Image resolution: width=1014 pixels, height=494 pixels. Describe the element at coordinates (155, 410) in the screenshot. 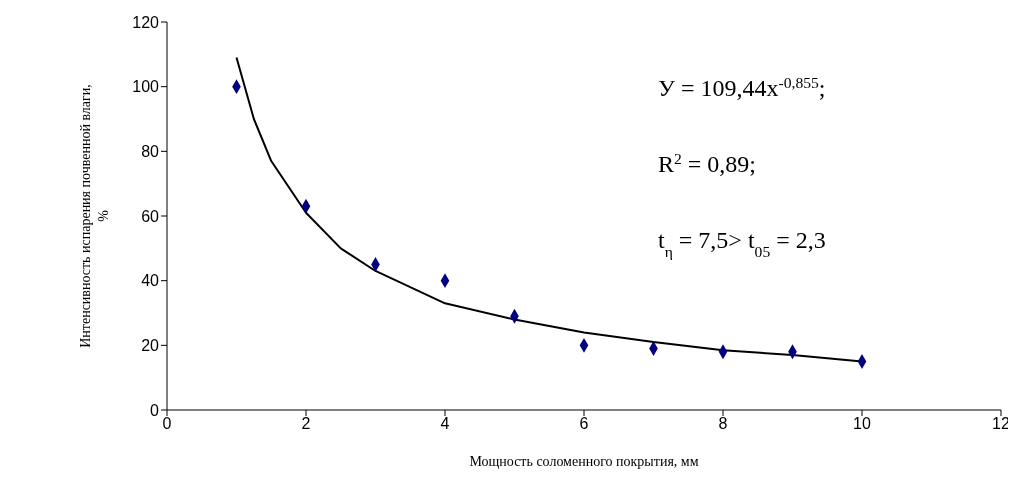

I see `y-tick-label: 0` at that location.